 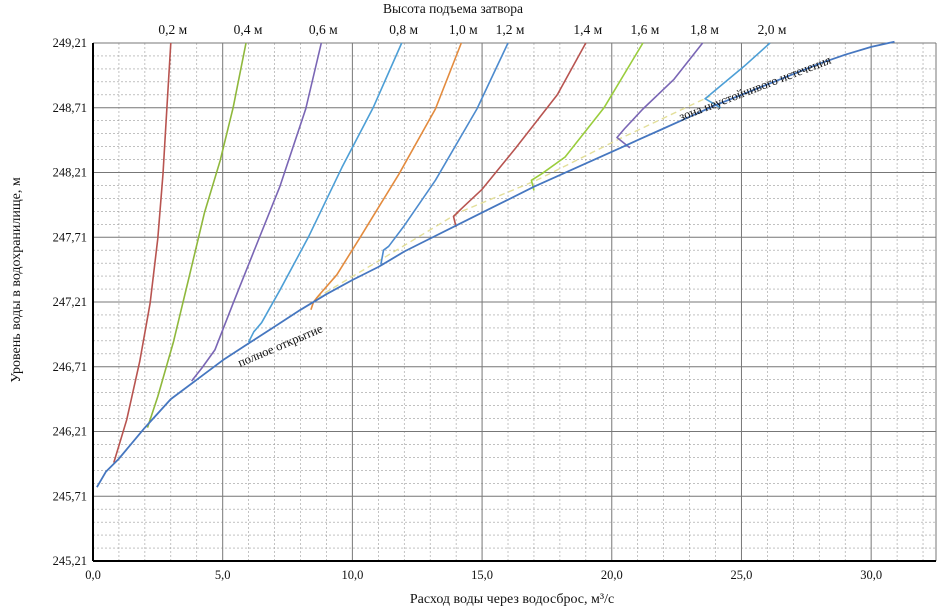 I want to click on y-tick-label: 249,21, so click(x=70, y=43).